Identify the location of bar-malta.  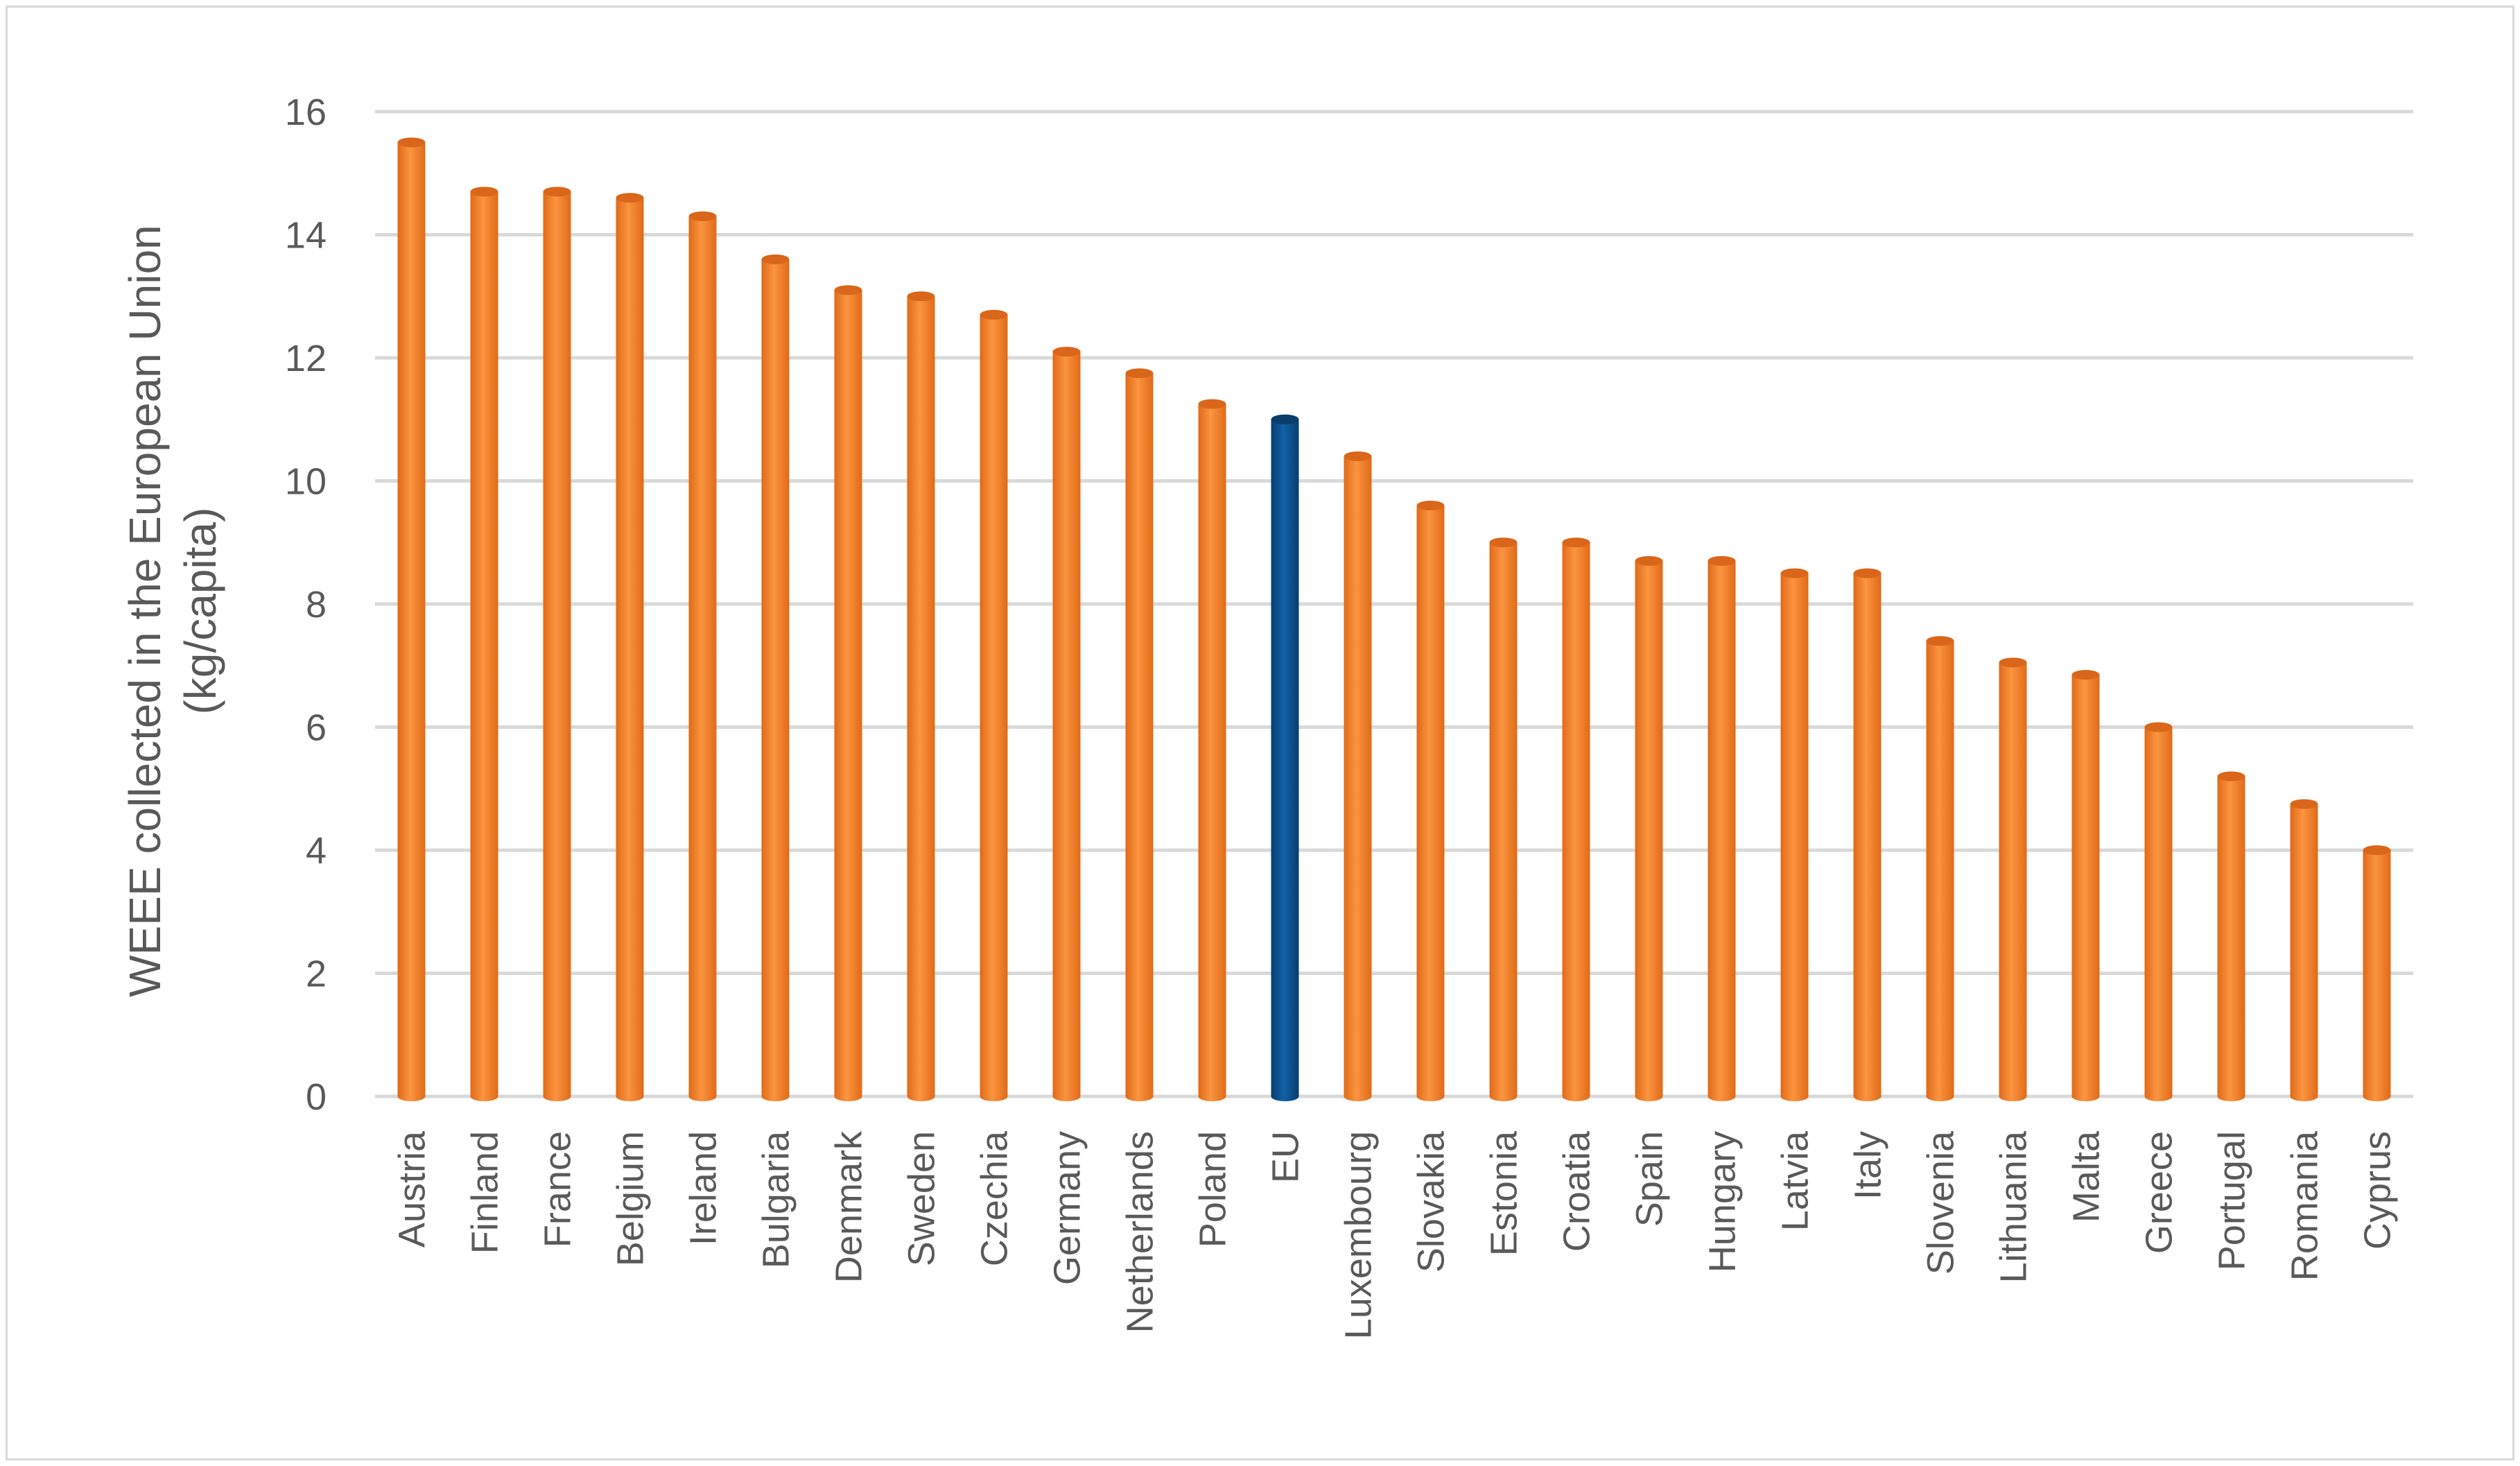
(2085, 886).